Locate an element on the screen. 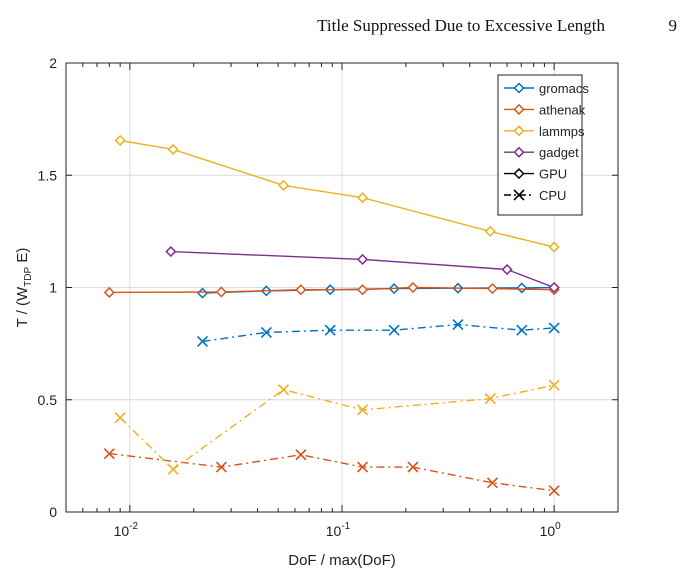  x-tick-label: 10⁻¹ is located at coordinates (338, 530).